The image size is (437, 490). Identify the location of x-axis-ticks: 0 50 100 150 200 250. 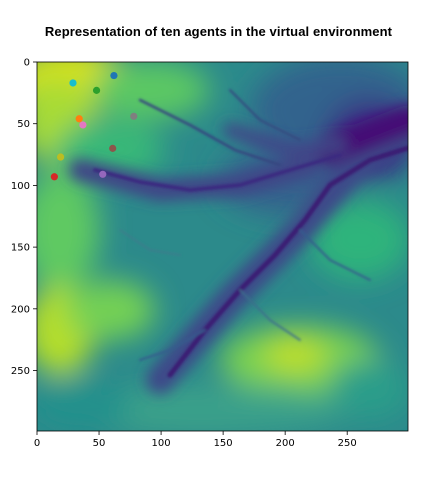
(195, 440).